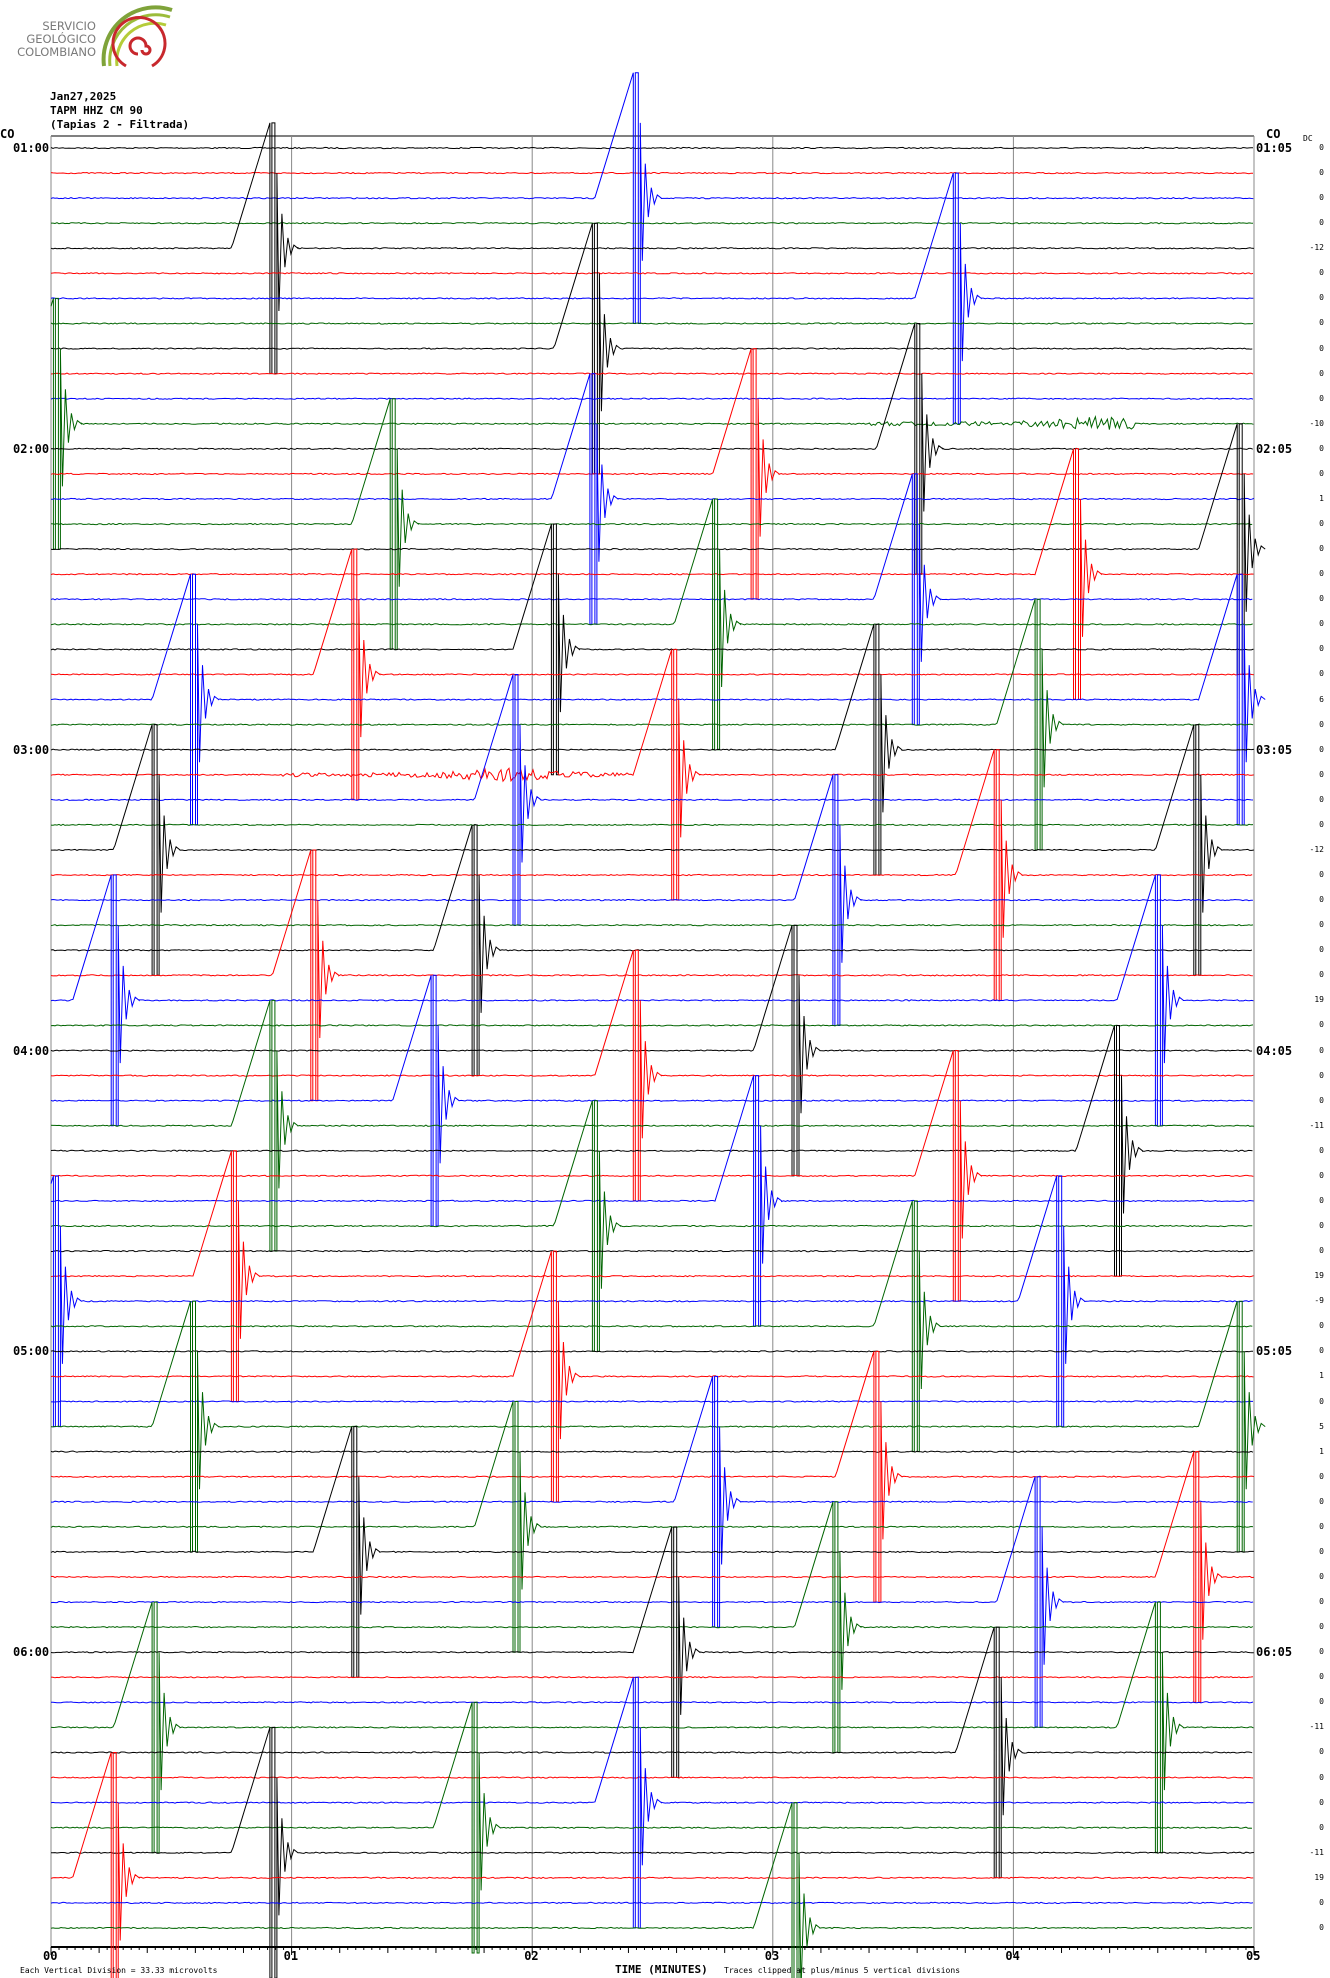 The width and height of the screenshot is (1330, 1978). I want to click on x-tick-label: 04, so click(1012, 1955).